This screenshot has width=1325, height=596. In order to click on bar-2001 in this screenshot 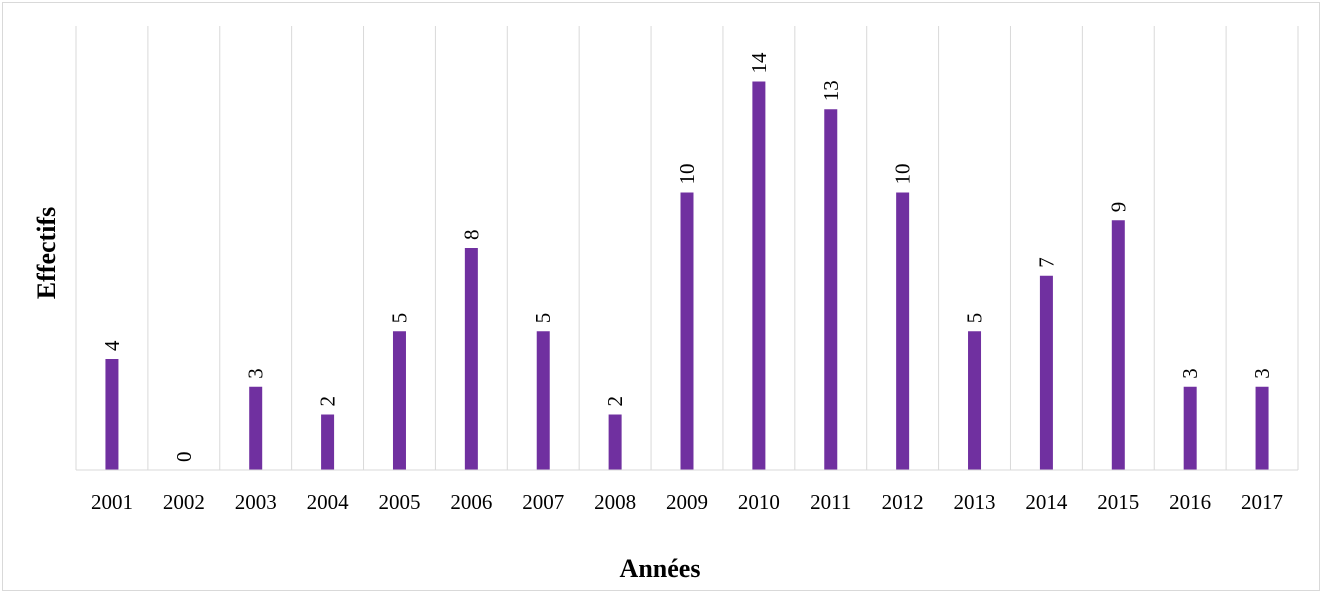, I will do `click(112, 414)`.